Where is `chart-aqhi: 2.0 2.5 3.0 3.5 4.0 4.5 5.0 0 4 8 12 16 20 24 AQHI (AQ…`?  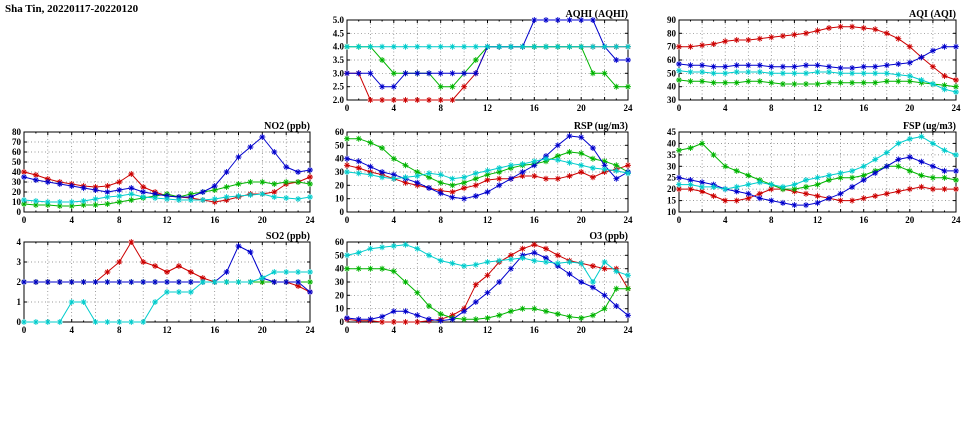
chart-aqhi: 2.0 2.5 3.0 3.5 4.0 4.5 5.0 0 4 8 12 16 20 24 AQHI (AQ… is located at coordinates (479, 62).